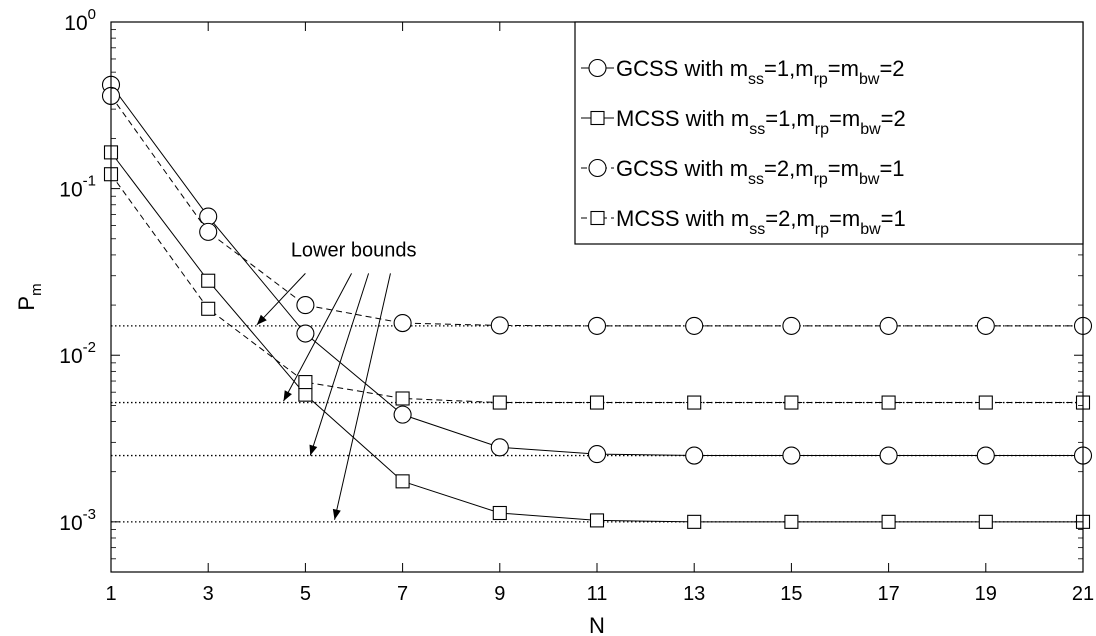 The image size is (1096, 636). Describe the element at coordinates (208, 594) in the screenshot. I see `x-tick-label-3: 3` at that location.